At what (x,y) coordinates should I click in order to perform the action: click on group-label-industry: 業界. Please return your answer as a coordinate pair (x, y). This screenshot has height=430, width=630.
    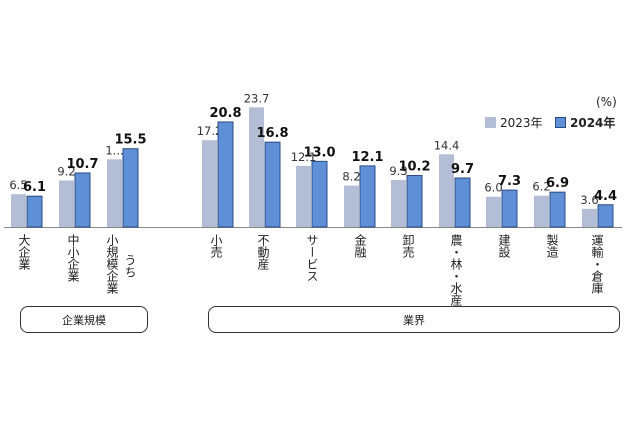
    Looking at the image, I should click on (414, 319).